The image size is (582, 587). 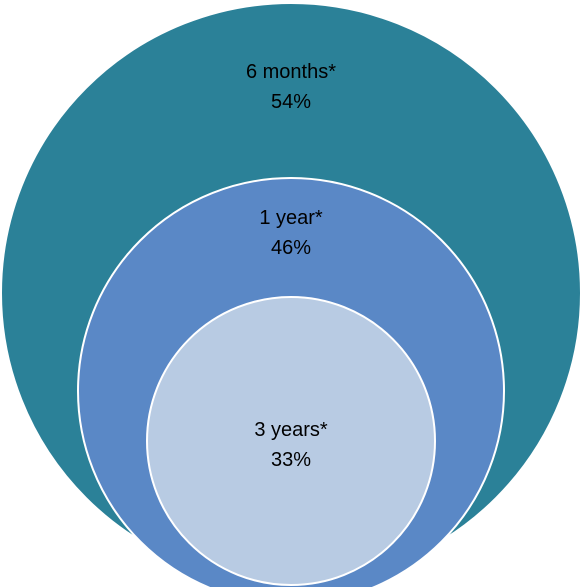 What do you see at coordinates (291, 430) in the screenshot?
I see `ring-3-years-name: 3 years*` at bounding box center [291, 430].